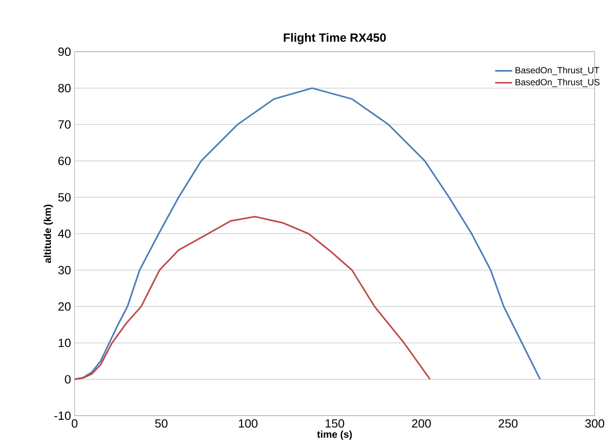 Image resolution: width=608 pixels, height=448 pixels. What do you see at coordinates (594, 423) in the screenshot?
I see `x-tick-label: 300` at bounding box center [594, 423].